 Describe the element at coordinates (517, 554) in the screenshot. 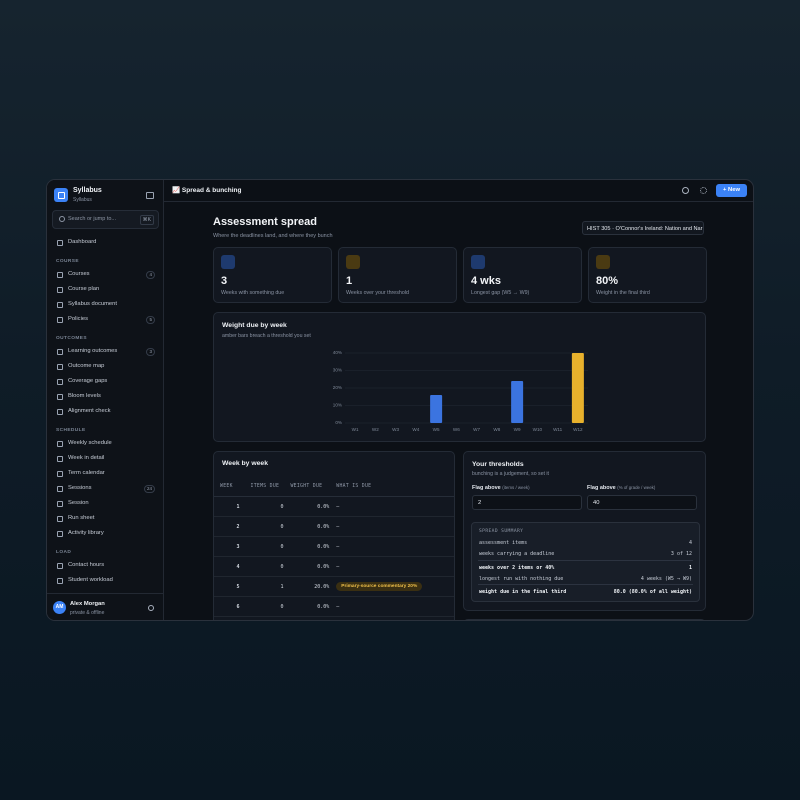

I see `summary-label: weeks carrying a deadline` at that location.